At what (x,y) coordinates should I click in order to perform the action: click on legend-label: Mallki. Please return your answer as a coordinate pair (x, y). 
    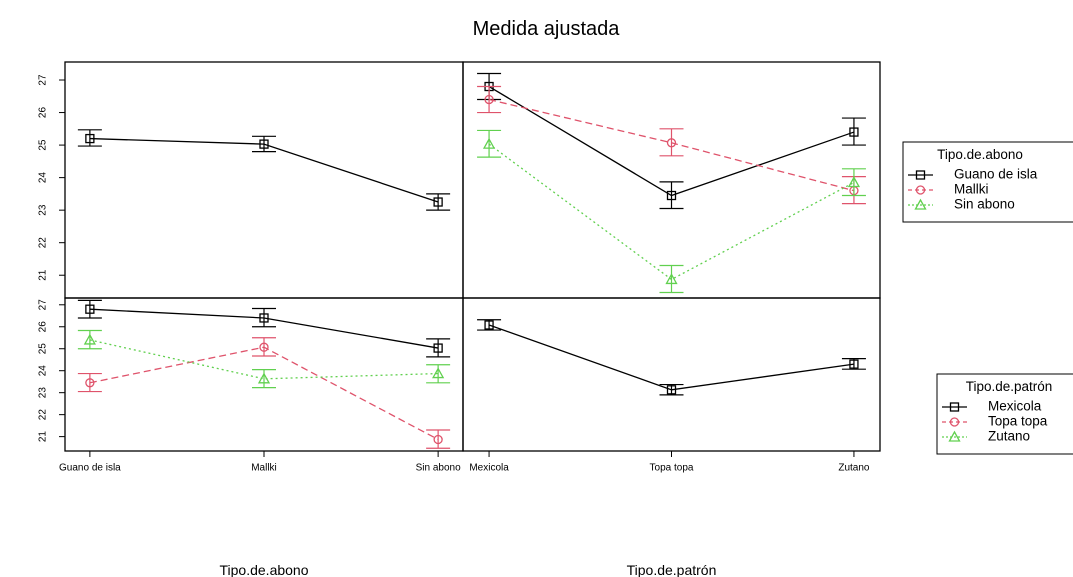
    Looking at the image, I should click on (971, 189).